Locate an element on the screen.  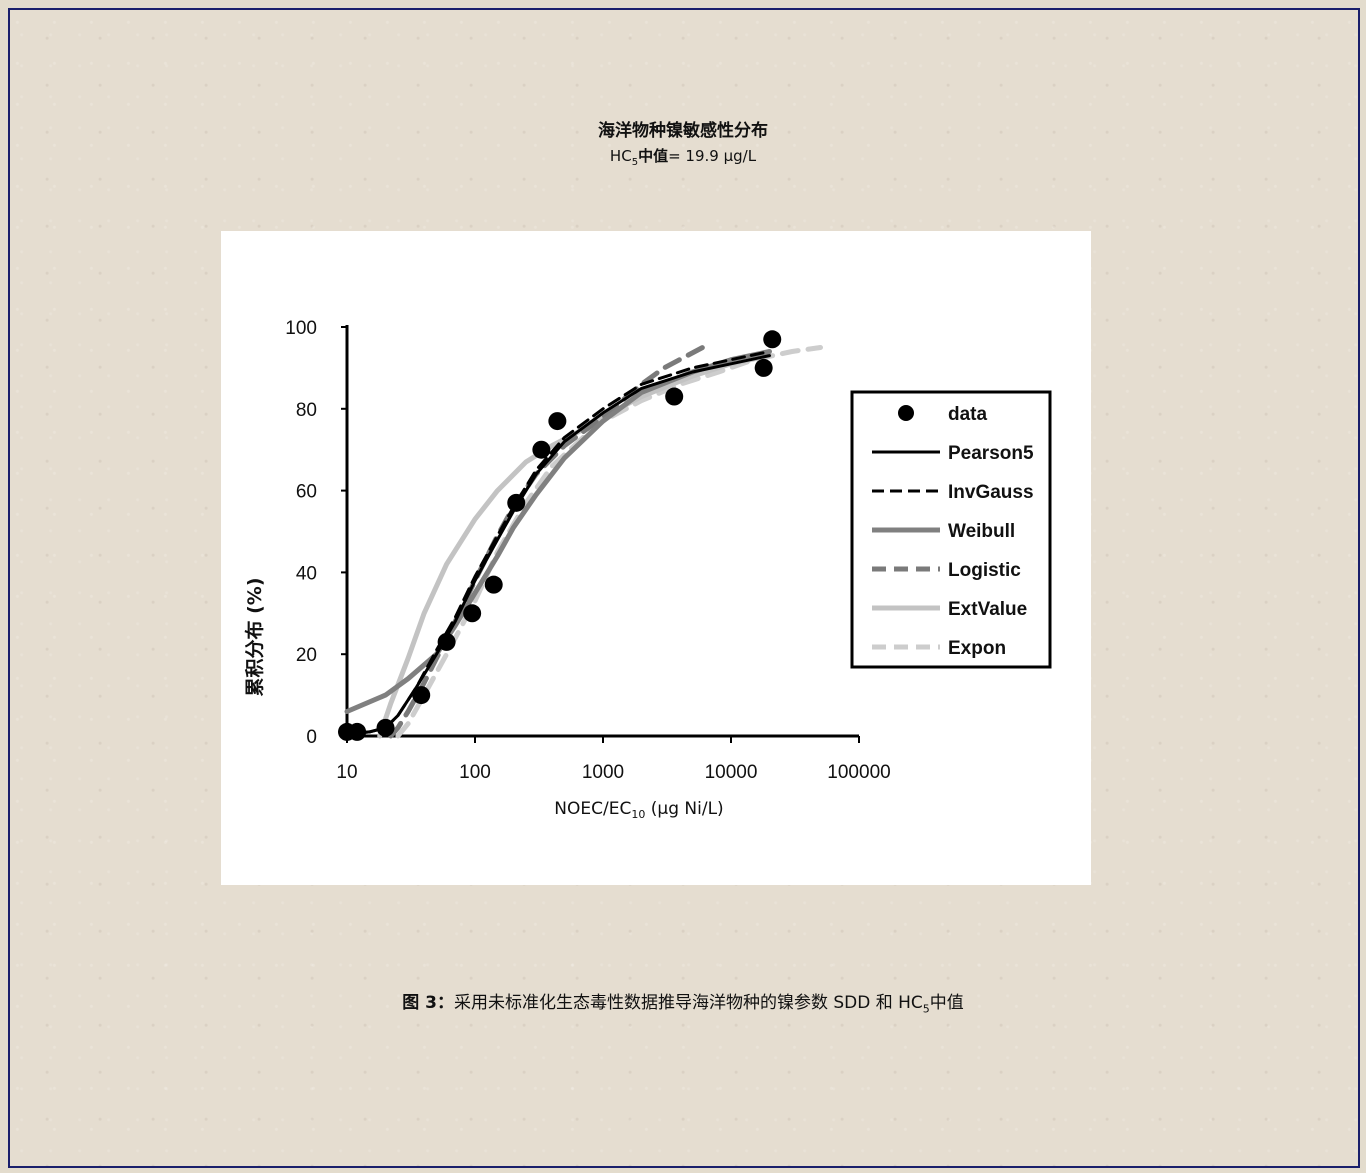
y-tick-label: 20 is located at coordinates (306, 655).